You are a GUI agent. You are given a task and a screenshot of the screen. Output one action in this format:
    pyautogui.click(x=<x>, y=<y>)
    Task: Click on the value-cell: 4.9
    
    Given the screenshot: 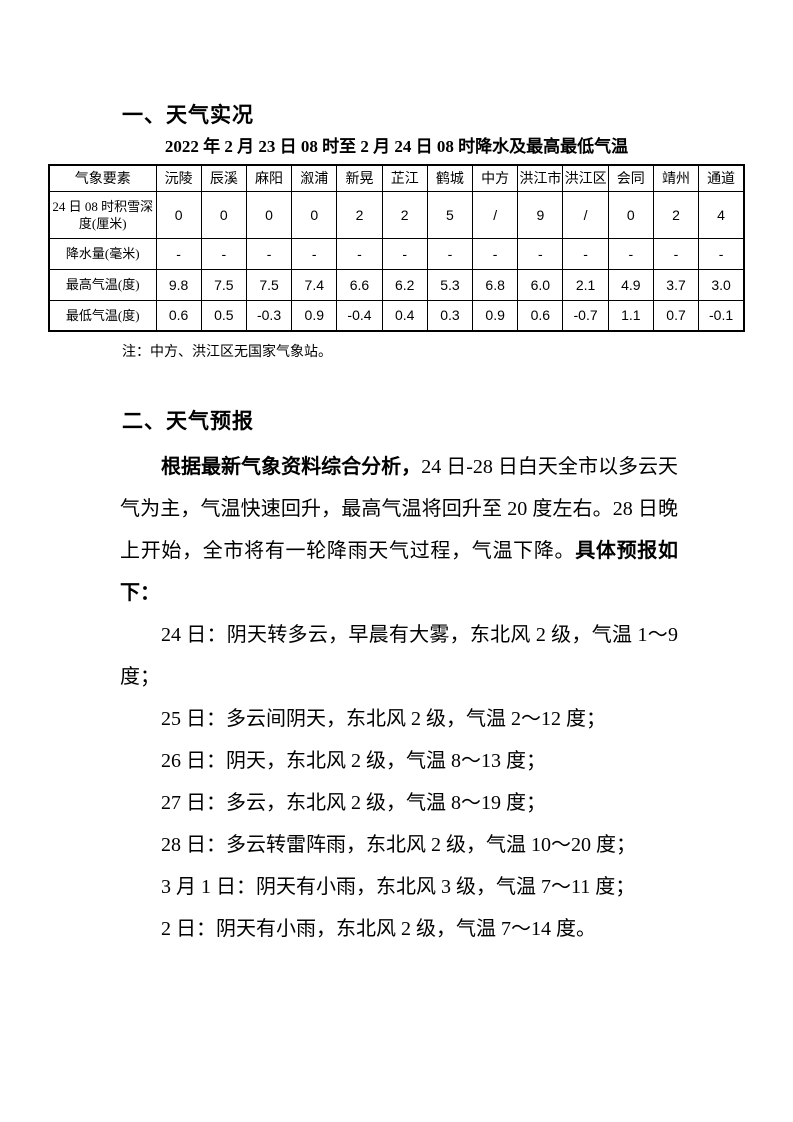 What is the action you would take?
    pyautogui.click(x=630, y=284)
    